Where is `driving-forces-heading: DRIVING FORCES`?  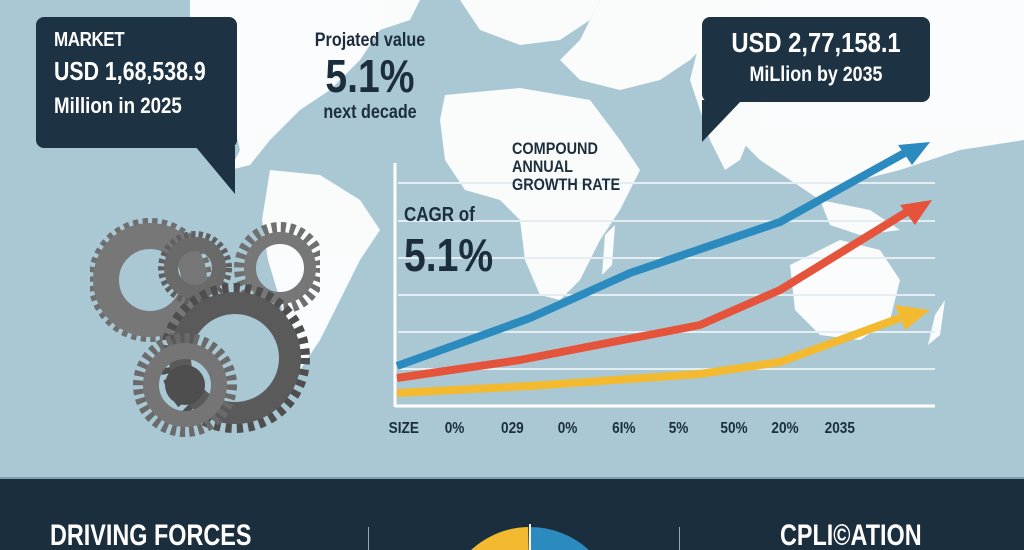
driving-forces-heading: DRIVING FORCES is located at coordinates (151, 534).